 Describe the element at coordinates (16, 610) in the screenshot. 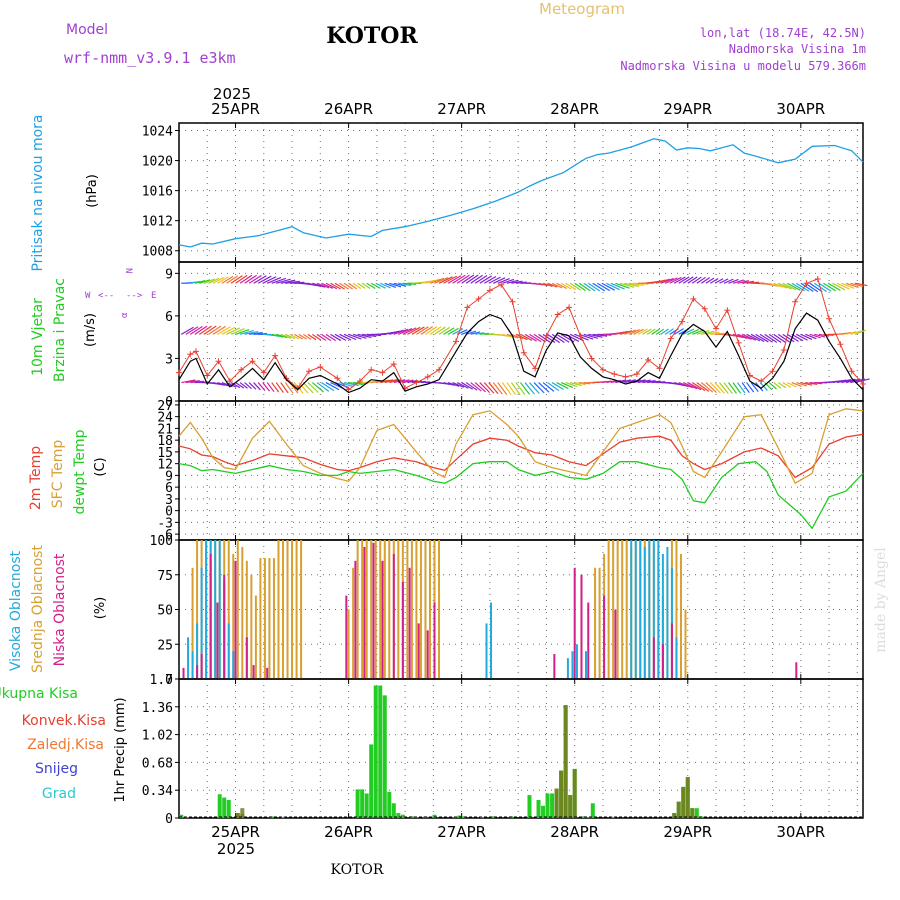

I see `cloud-title-high: Visoka Oblacnost` at that location.